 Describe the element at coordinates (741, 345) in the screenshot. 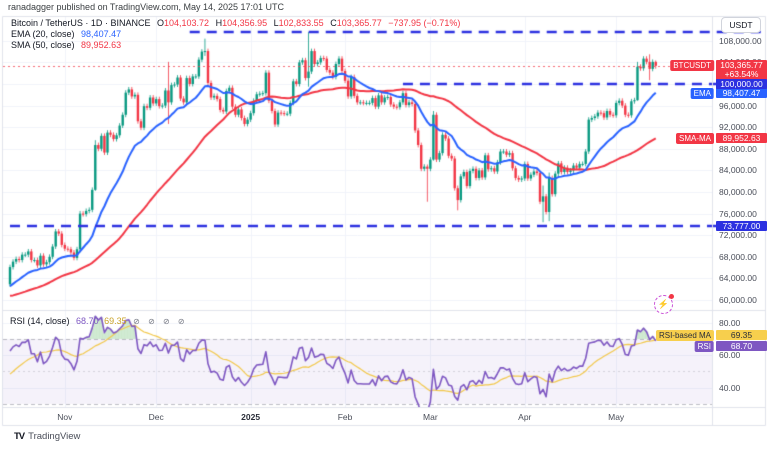

I see `rsi-value-box: 68.70` at that location.